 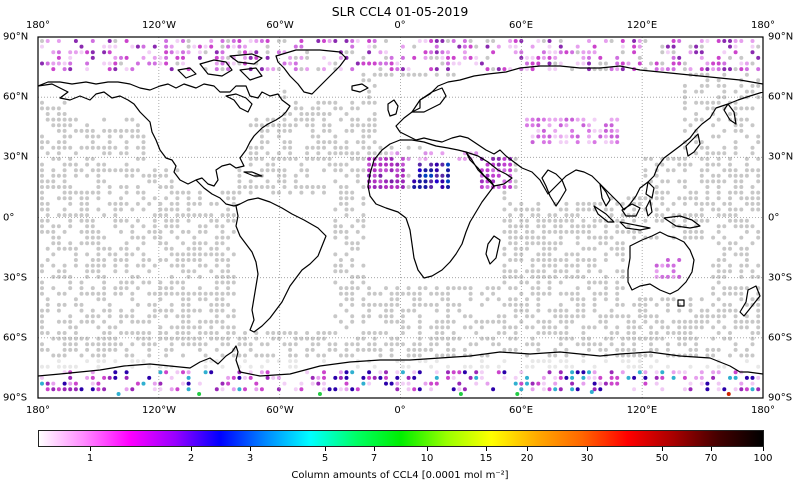 What do you see at coordinates (401, 438) in the screenshot?
I see `colorbar` at bounding box center [401, 438].